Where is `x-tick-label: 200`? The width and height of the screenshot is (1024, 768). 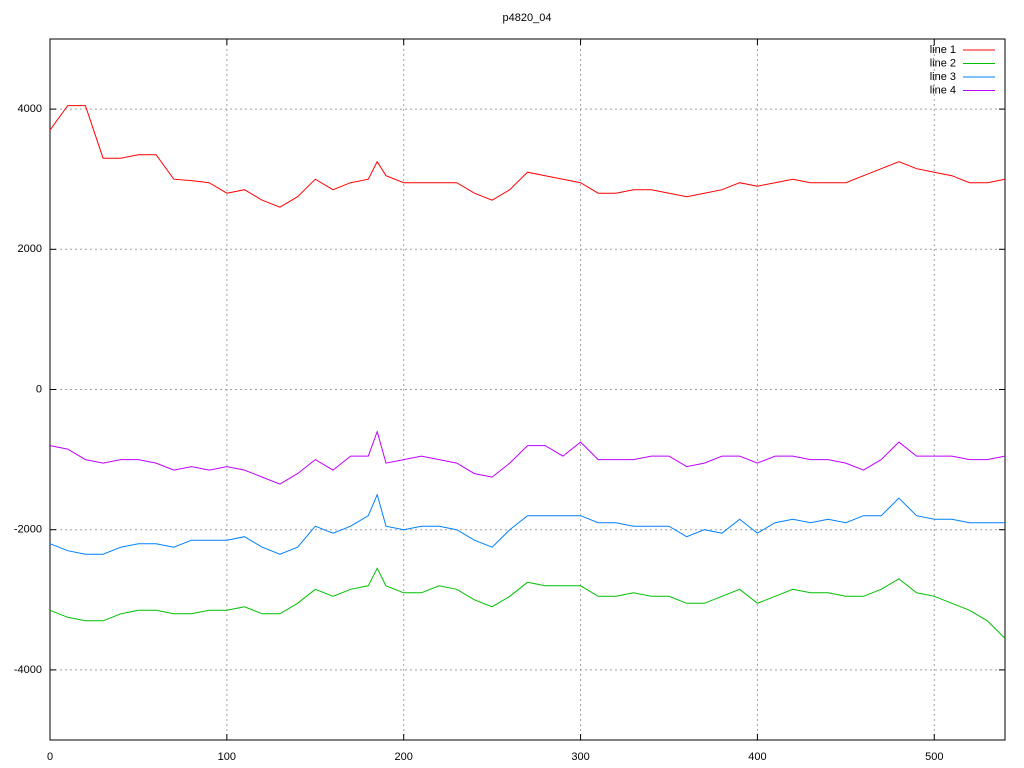
x-tick-label: 200 is located at coordinates (404, 757).